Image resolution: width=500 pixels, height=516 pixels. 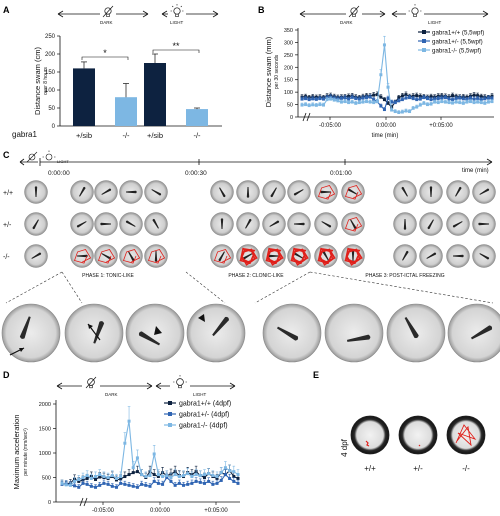 I want to click on light-off-icon, so click(x=354, y=11).